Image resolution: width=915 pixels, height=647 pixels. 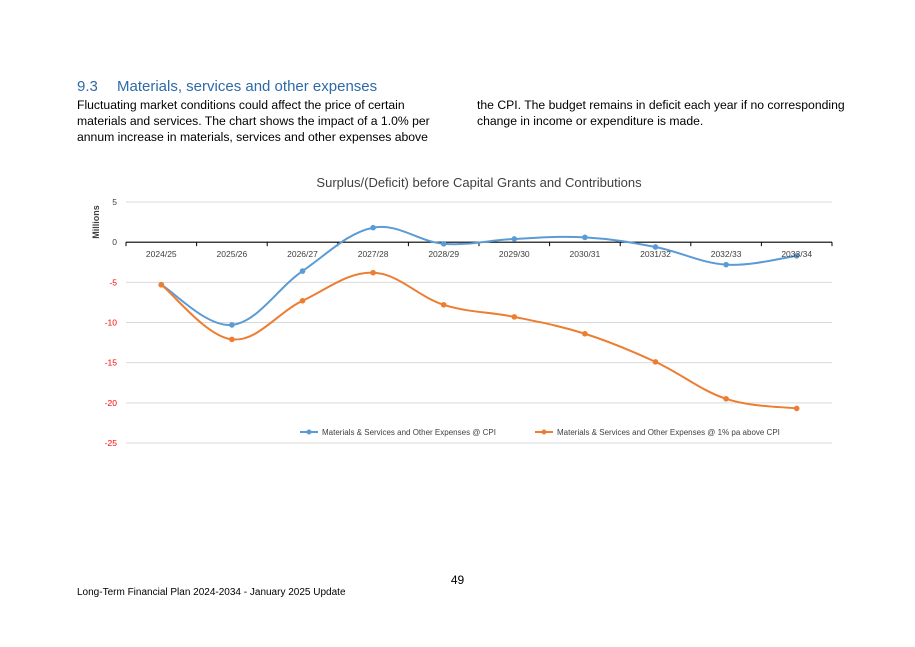 I want to click on x-tick-label: 2025/26, so click(x=232, y=254).